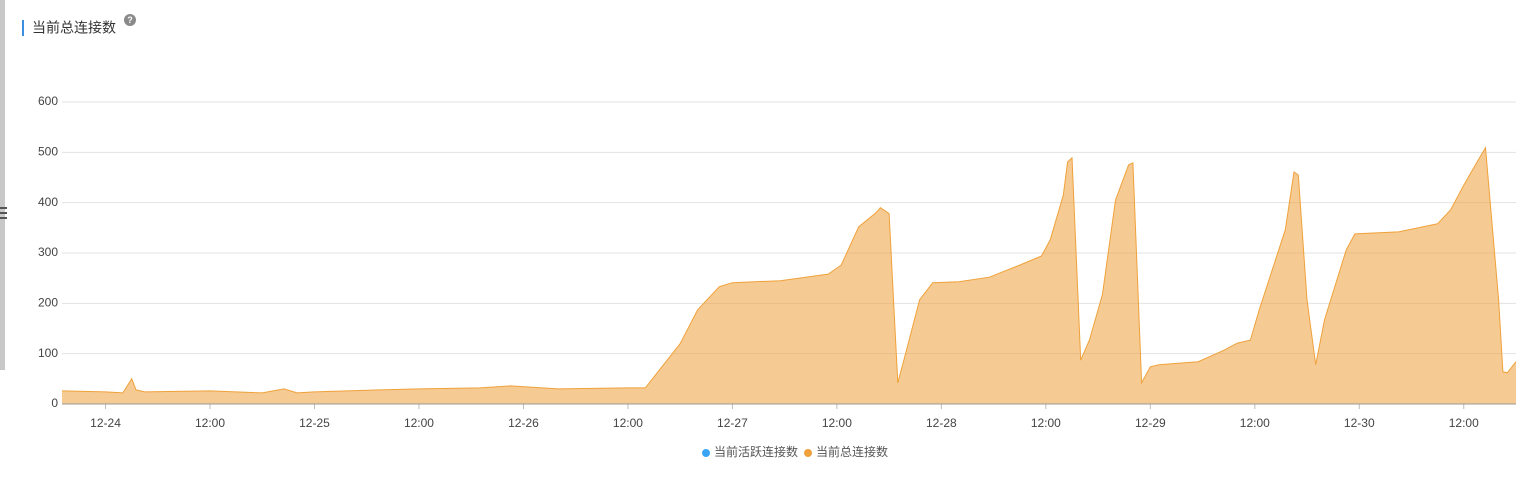  Describe the element at coordinates (74, 28) in the screenshot. I see `chart-title: 当前总连接数` at that location.